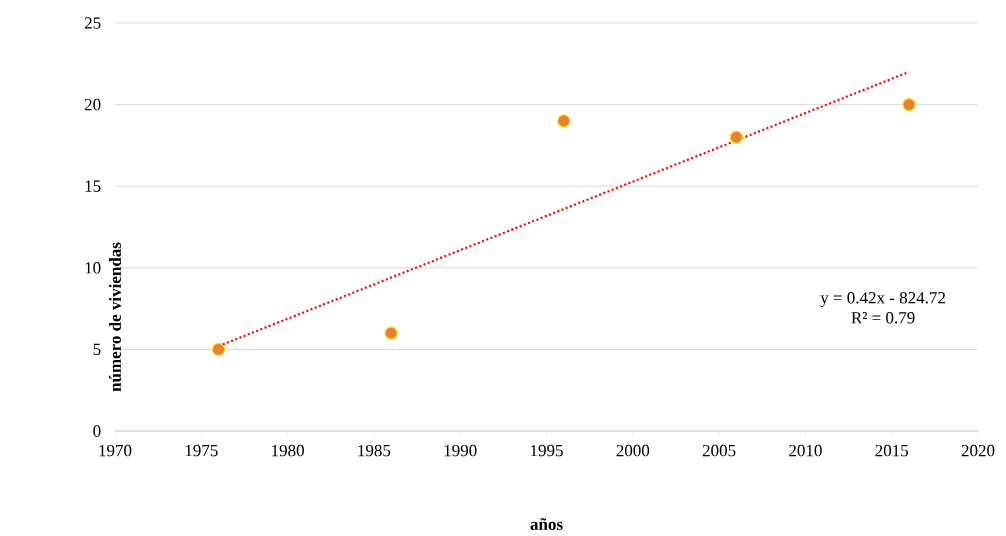 This screenshot has height=536, width=1006. What do you see at coordinates (97, 349) in the screenshot?
I see `y-tick-label: 5` at bounding box center [97, 349].